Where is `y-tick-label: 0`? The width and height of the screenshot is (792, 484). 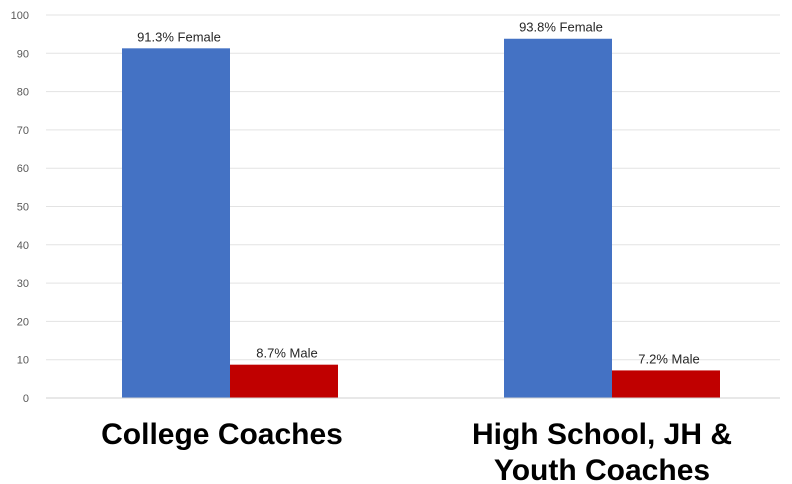 y-tick-label: 0 is located at coordinates (26, 399).